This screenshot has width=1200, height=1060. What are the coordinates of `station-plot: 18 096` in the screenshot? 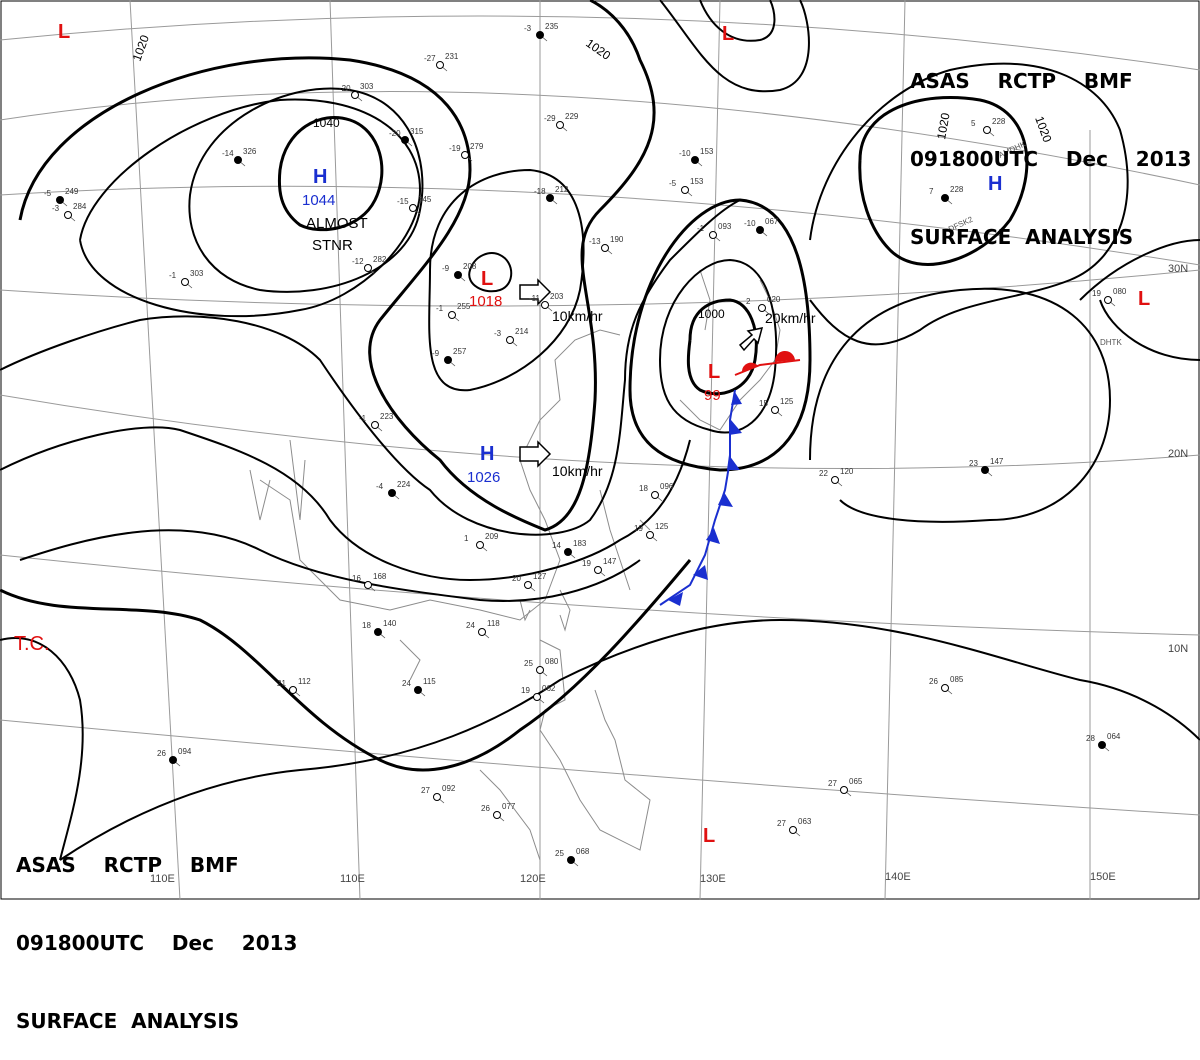 It's located at (656, 492).